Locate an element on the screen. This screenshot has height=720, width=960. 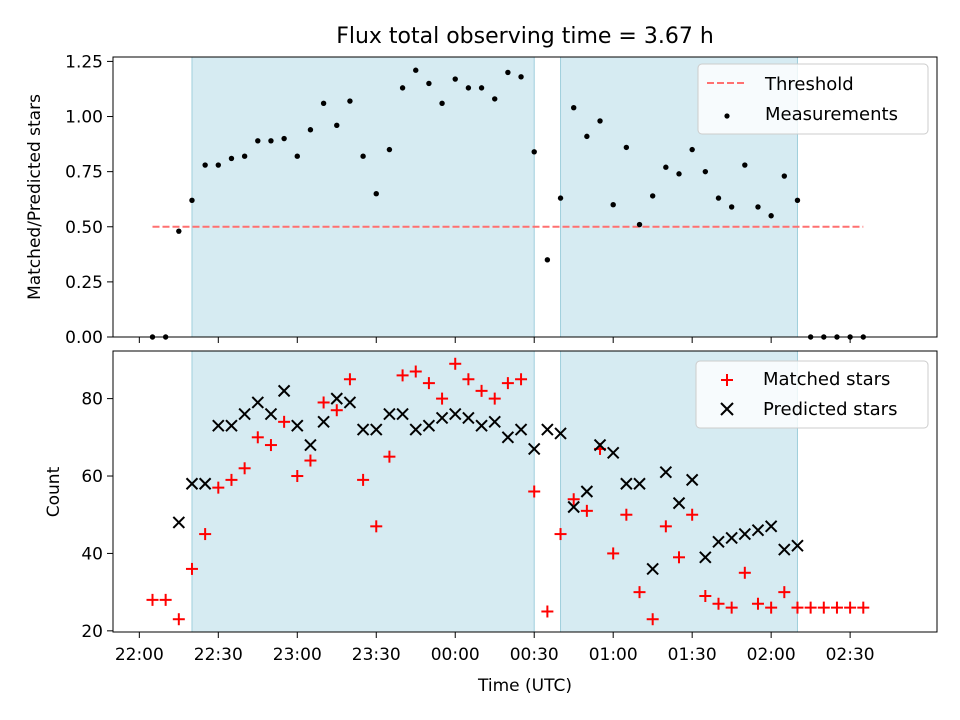
x-tick-label-6: 01:00 is located at coordinates (613, 655).